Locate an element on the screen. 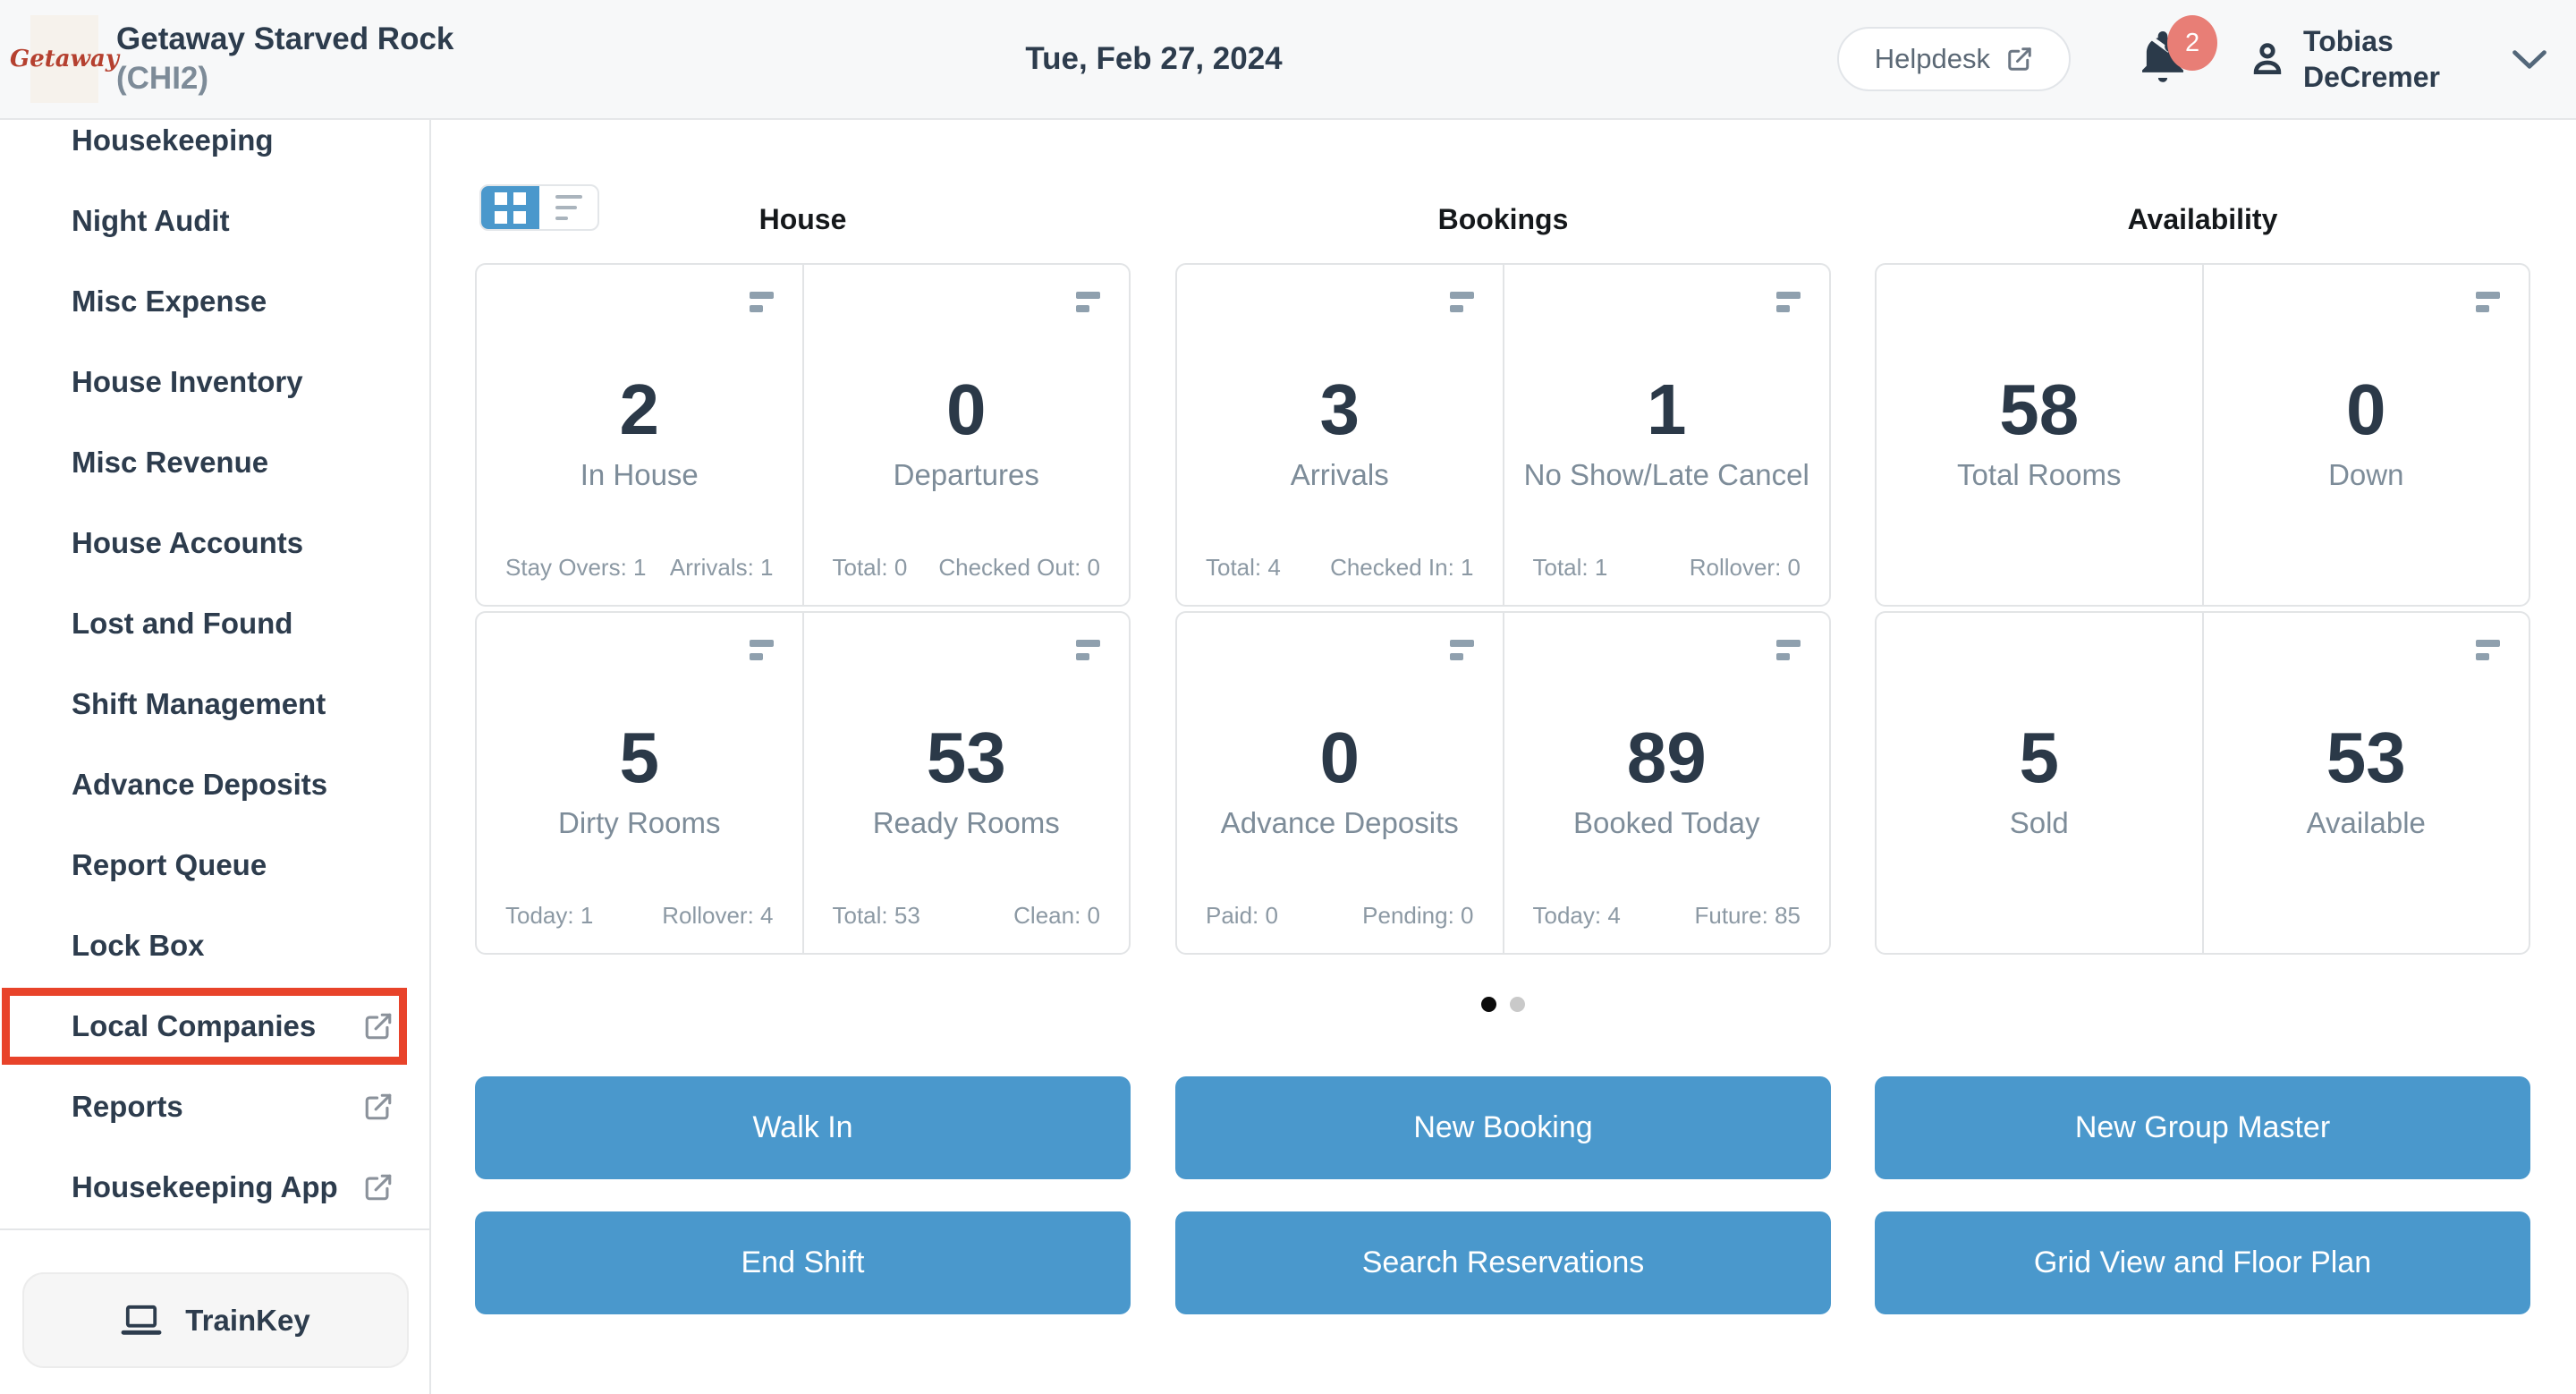  view-toggle is located at coordinates (539, 207).